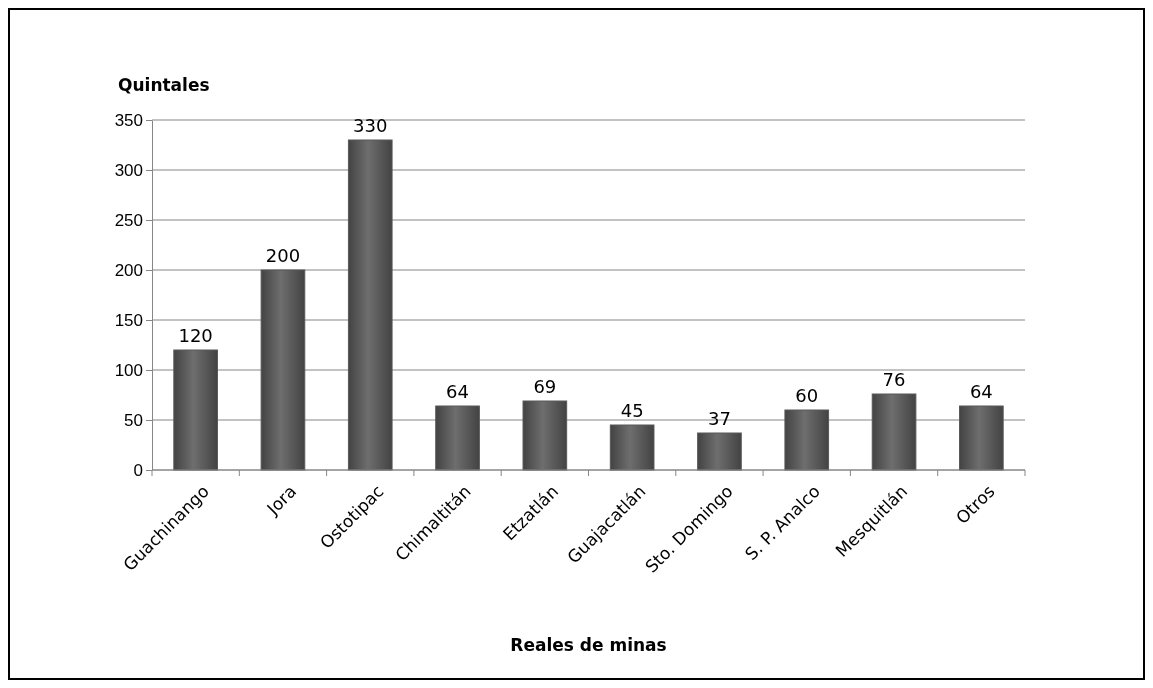 The image size is (1153, 688). I want to click on data-label: 200, so click(283, 255).